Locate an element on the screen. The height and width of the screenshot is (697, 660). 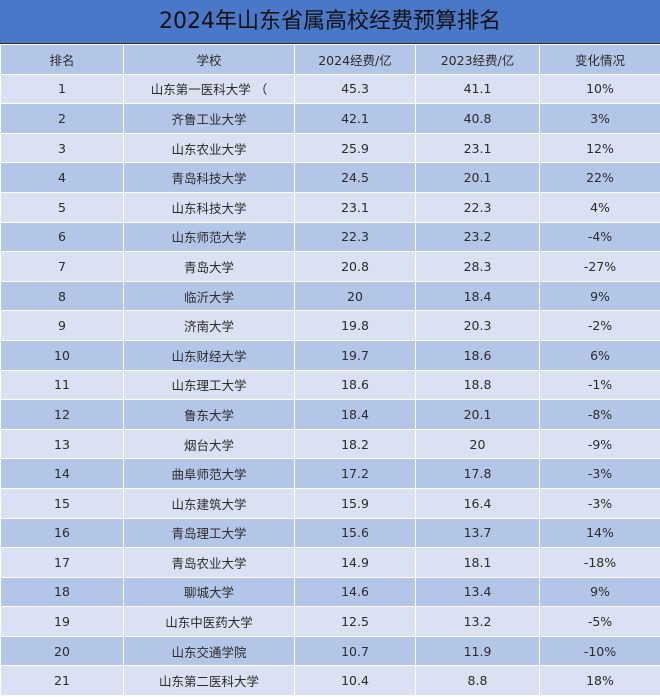
table-row: 20 山东交通学院 10.7 11.9 -10% is located at coordinates (330, 651).